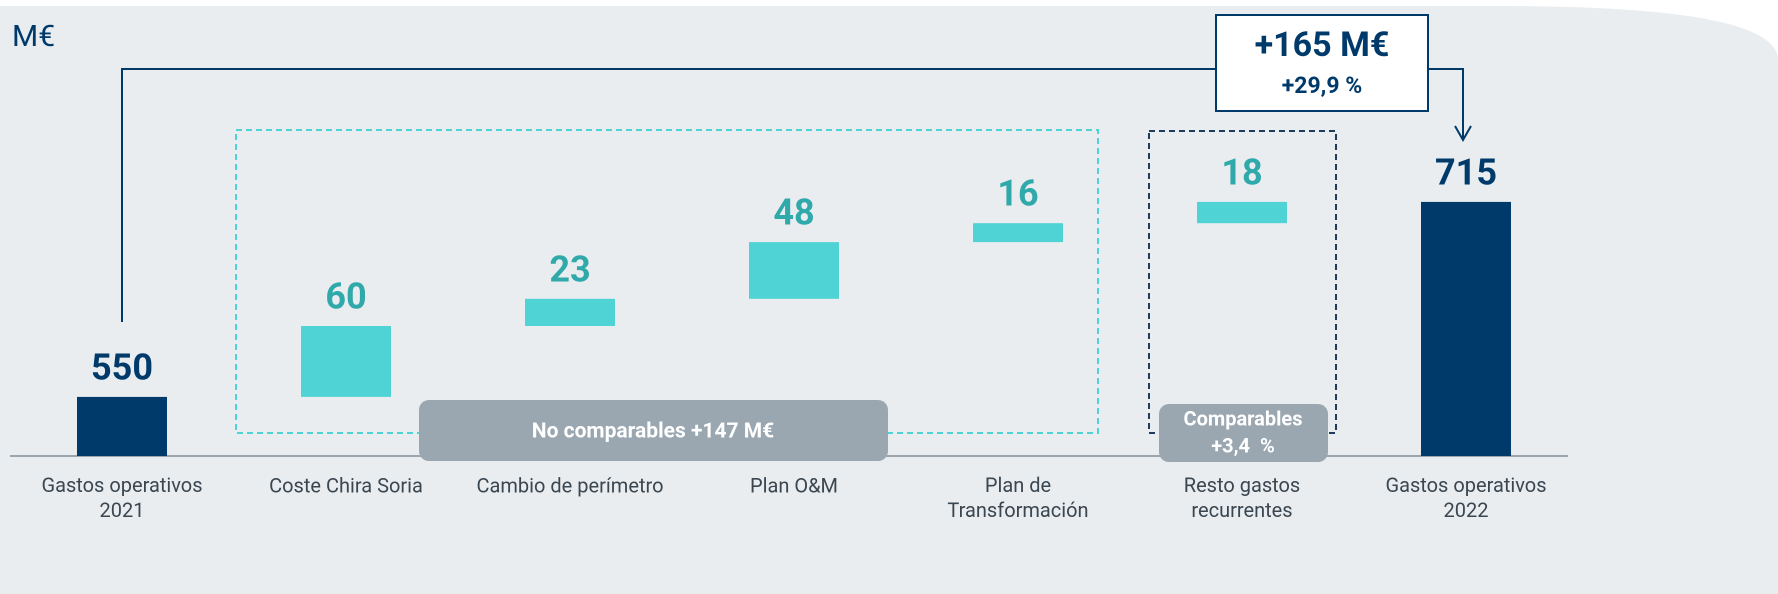  I want to click on value-label: 23, so click(569, 269).